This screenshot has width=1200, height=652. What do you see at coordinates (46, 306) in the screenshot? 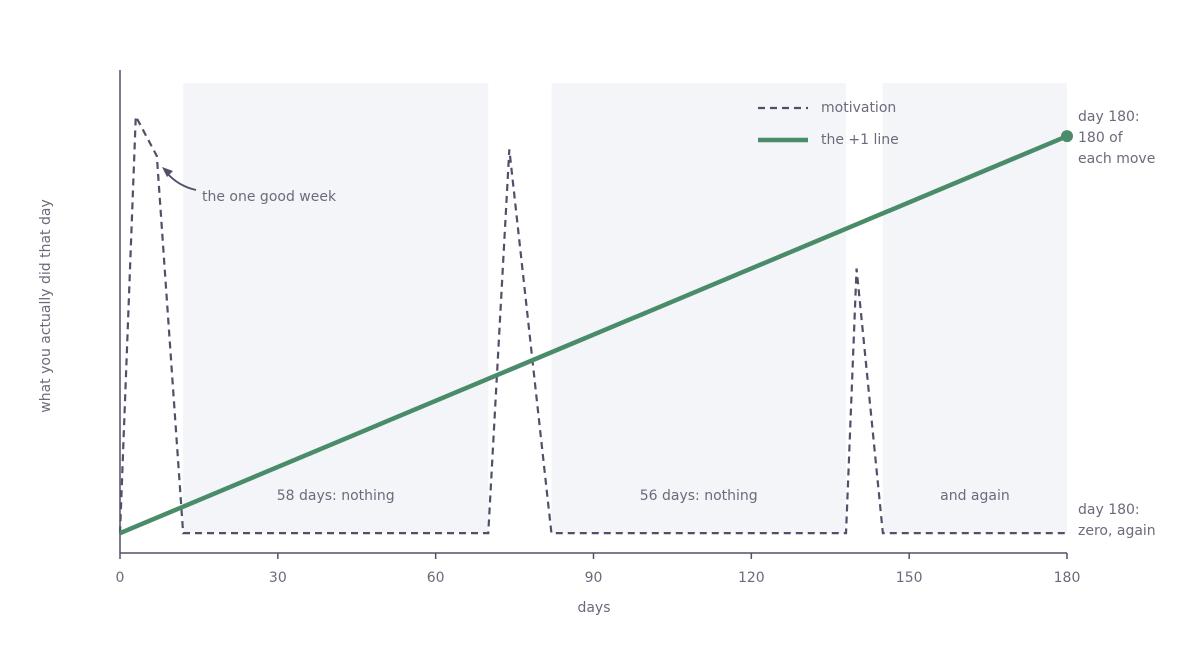
I see `y-axis-label: what you actually did that day` at bounding box center [46, 306].